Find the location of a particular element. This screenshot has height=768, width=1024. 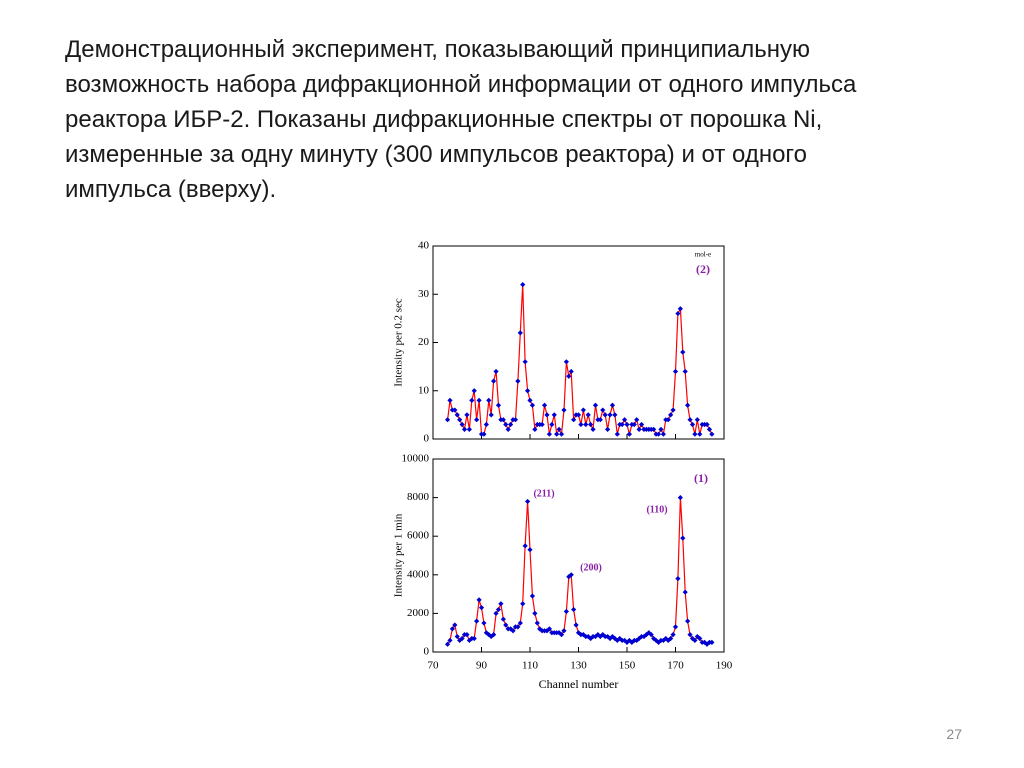

y-tick-label: 2000 is located at coordinates (418, 613).